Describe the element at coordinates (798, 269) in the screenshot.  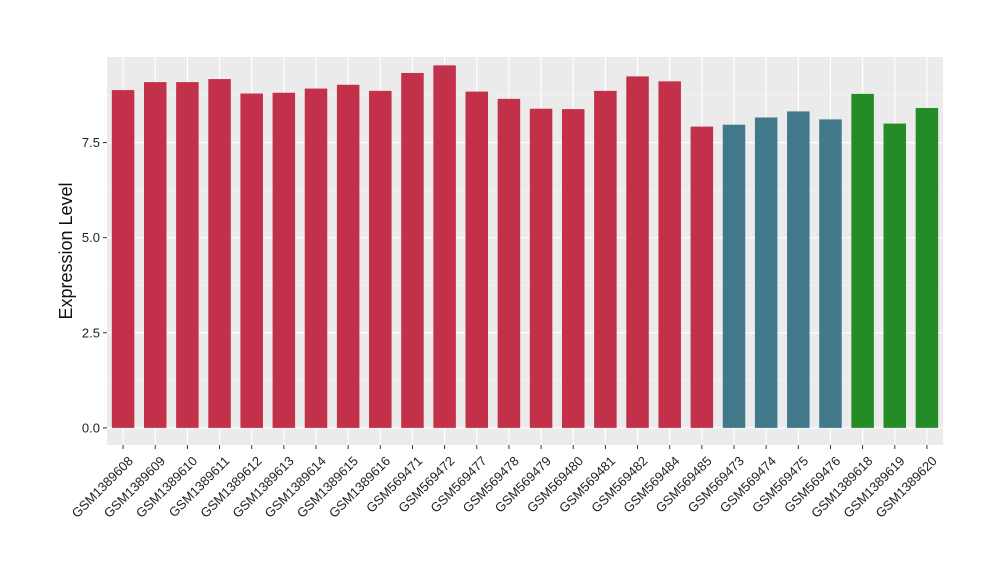
I see `bar-GSM569475` at that location.